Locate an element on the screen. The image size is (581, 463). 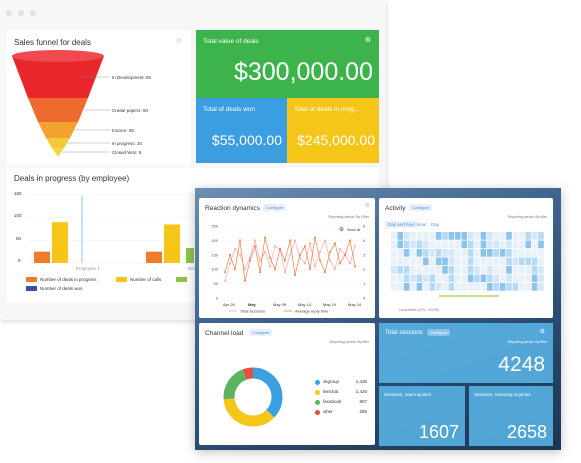
tab-day: Day is located at coordinates (435, 224).